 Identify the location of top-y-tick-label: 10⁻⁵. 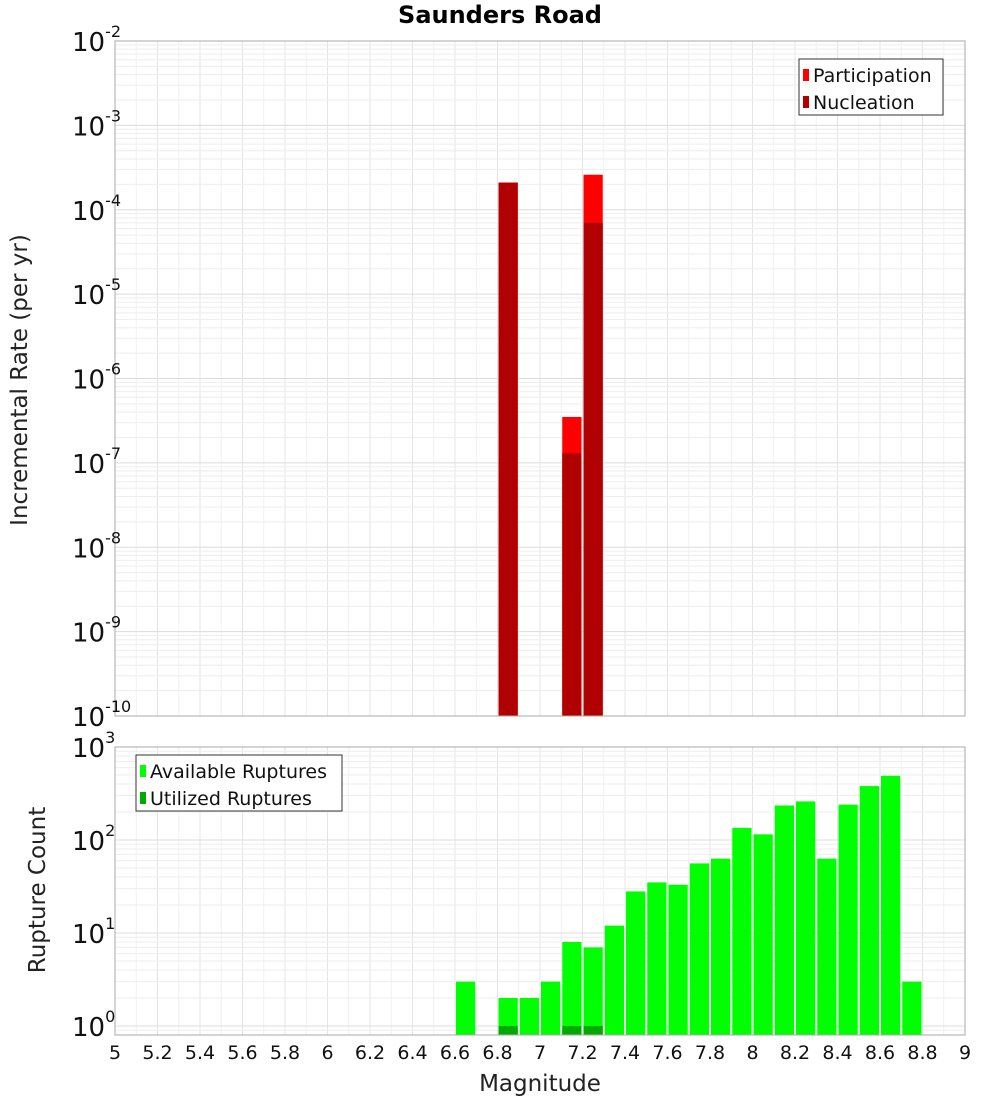
(96, 293).